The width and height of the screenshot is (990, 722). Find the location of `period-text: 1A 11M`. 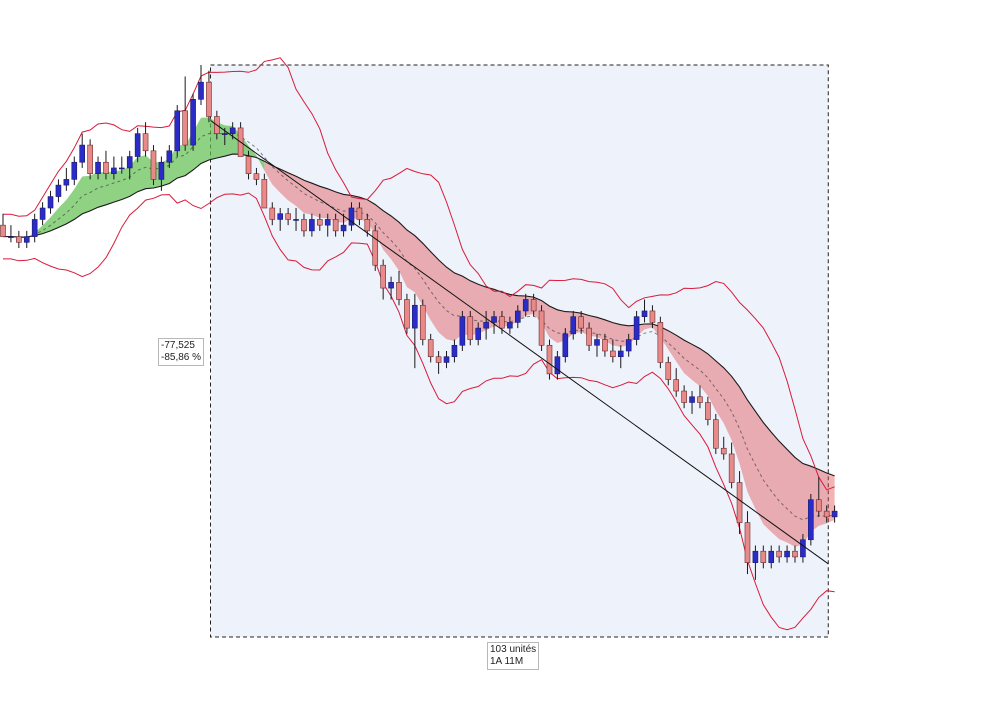

period-text: 1A 11M is located at coordinates (507, 661).